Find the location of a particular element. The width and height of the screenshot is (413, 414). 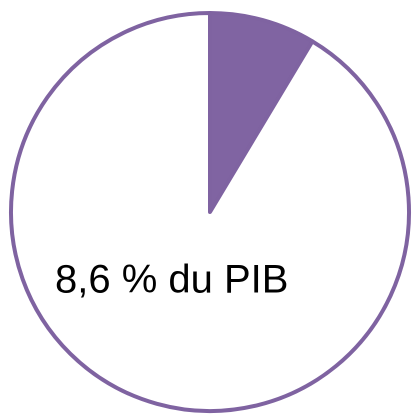

pie-slice is located at coordinates (261, 112).